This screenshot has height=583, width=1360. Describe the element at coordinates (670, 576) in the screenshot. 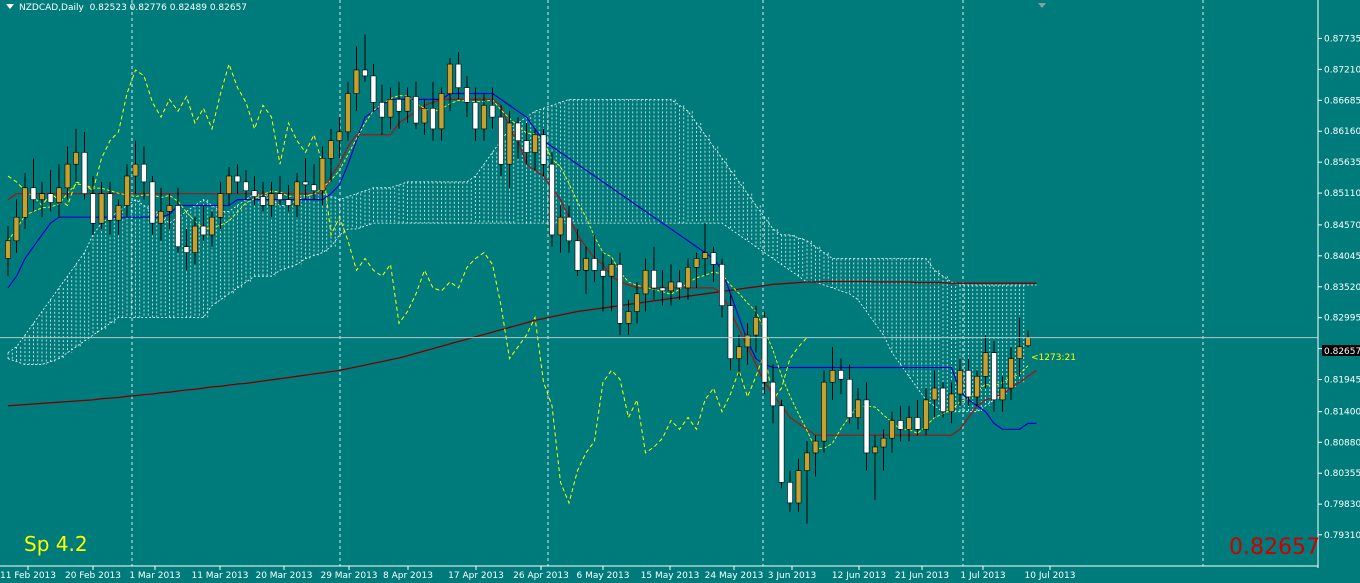

I see `x-tick-label: 15 May 2013` at that location.